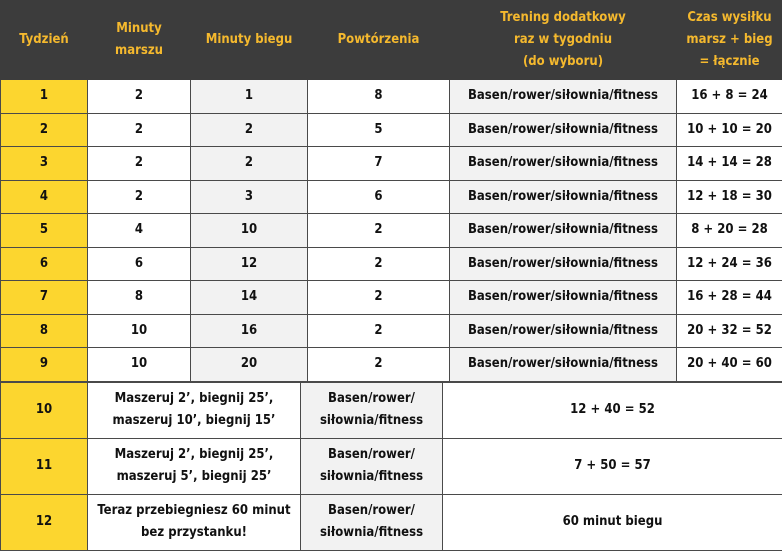  What do you see at coordinates (729, 264) in the screenshot?
I see `total-time-cell: 12 + 24 = 36` at bounding box center [729, 264].